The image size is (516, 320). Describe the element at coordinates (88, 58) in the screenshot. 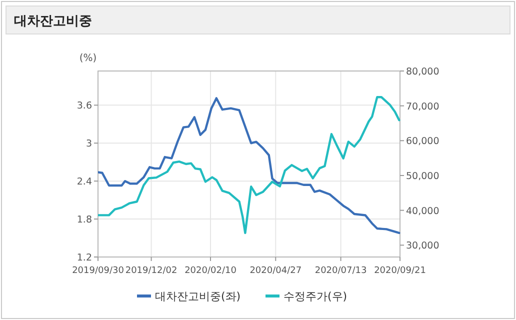

I see `y-axis-title: (%)` at that location.